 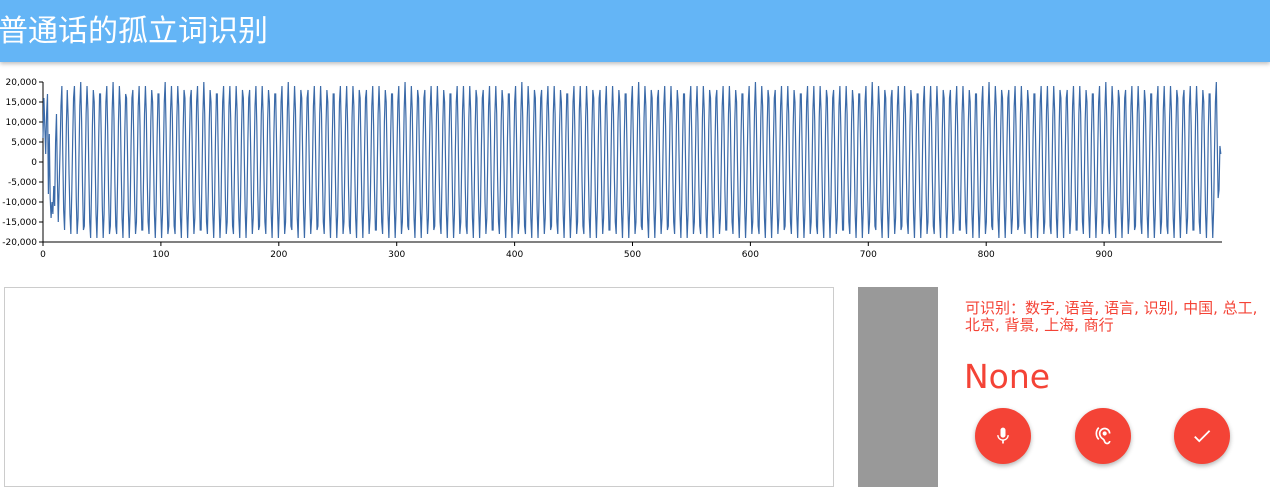 What do you see at coordinates (22, 83) in the screenshot?
I see `y-tick-label: 20,000` at bounding box center [22, 83].